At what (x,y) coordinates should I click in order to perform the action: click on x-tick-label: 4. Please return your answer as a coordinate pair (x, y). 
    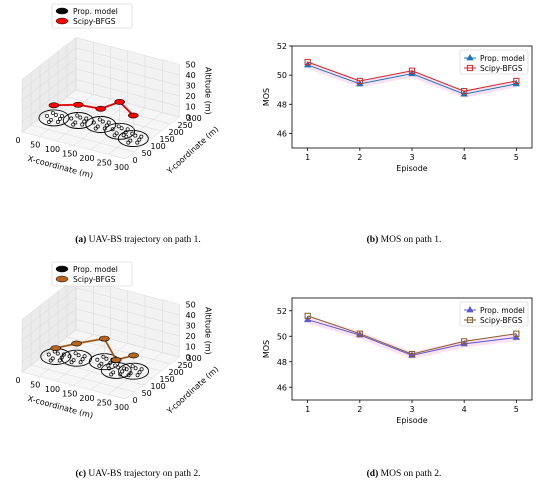
    Looking at the image, I should click on (464, 157).